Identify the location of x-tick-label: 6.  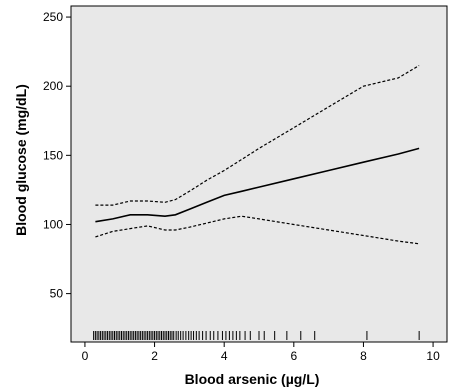
(293, 356).